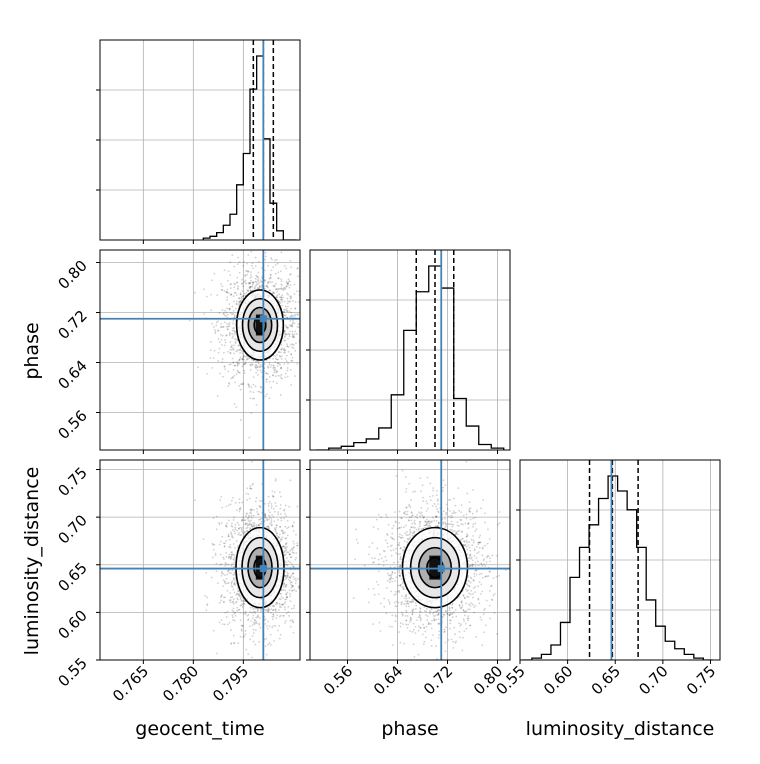 The image size is (760, 764). What do you see at coordinates (263, 568) in the screenshot?
I see `truth-marker` at bounding box center [263, 568].